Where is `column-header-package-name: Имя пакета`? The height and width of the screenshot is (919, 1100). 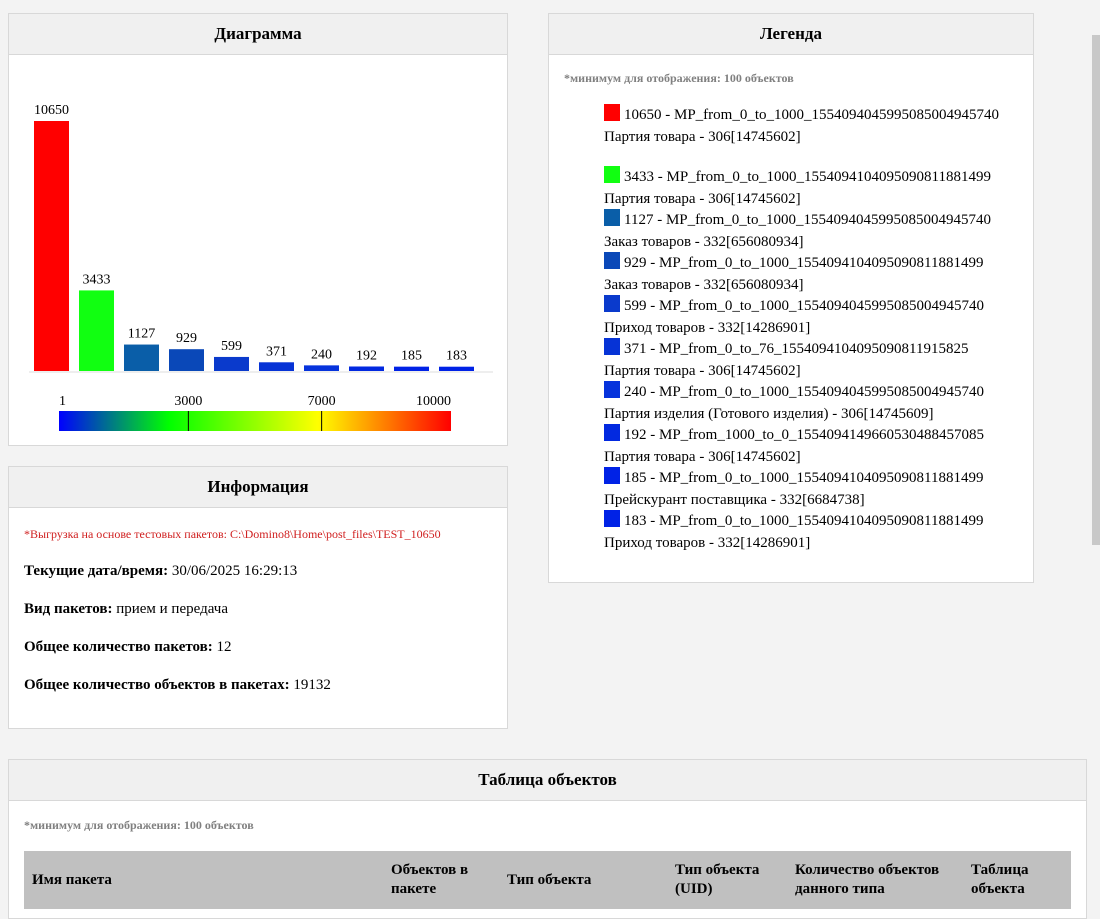 column-header-package-name: Имя пакета is located at coordinates (203, 880).